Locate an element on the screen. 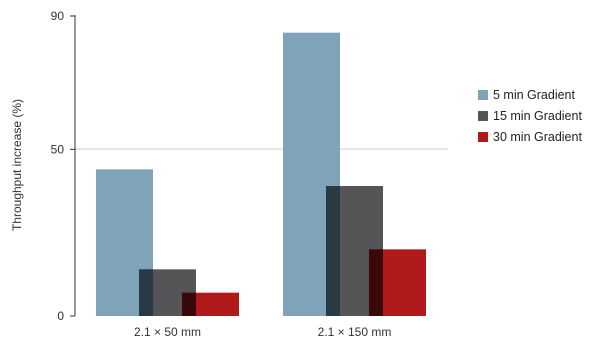 Image resolution: width=610 pixels, height=341 pixels. x-tick-label-0: 2.1 × 50 mm is located at coordinates (167, 332).